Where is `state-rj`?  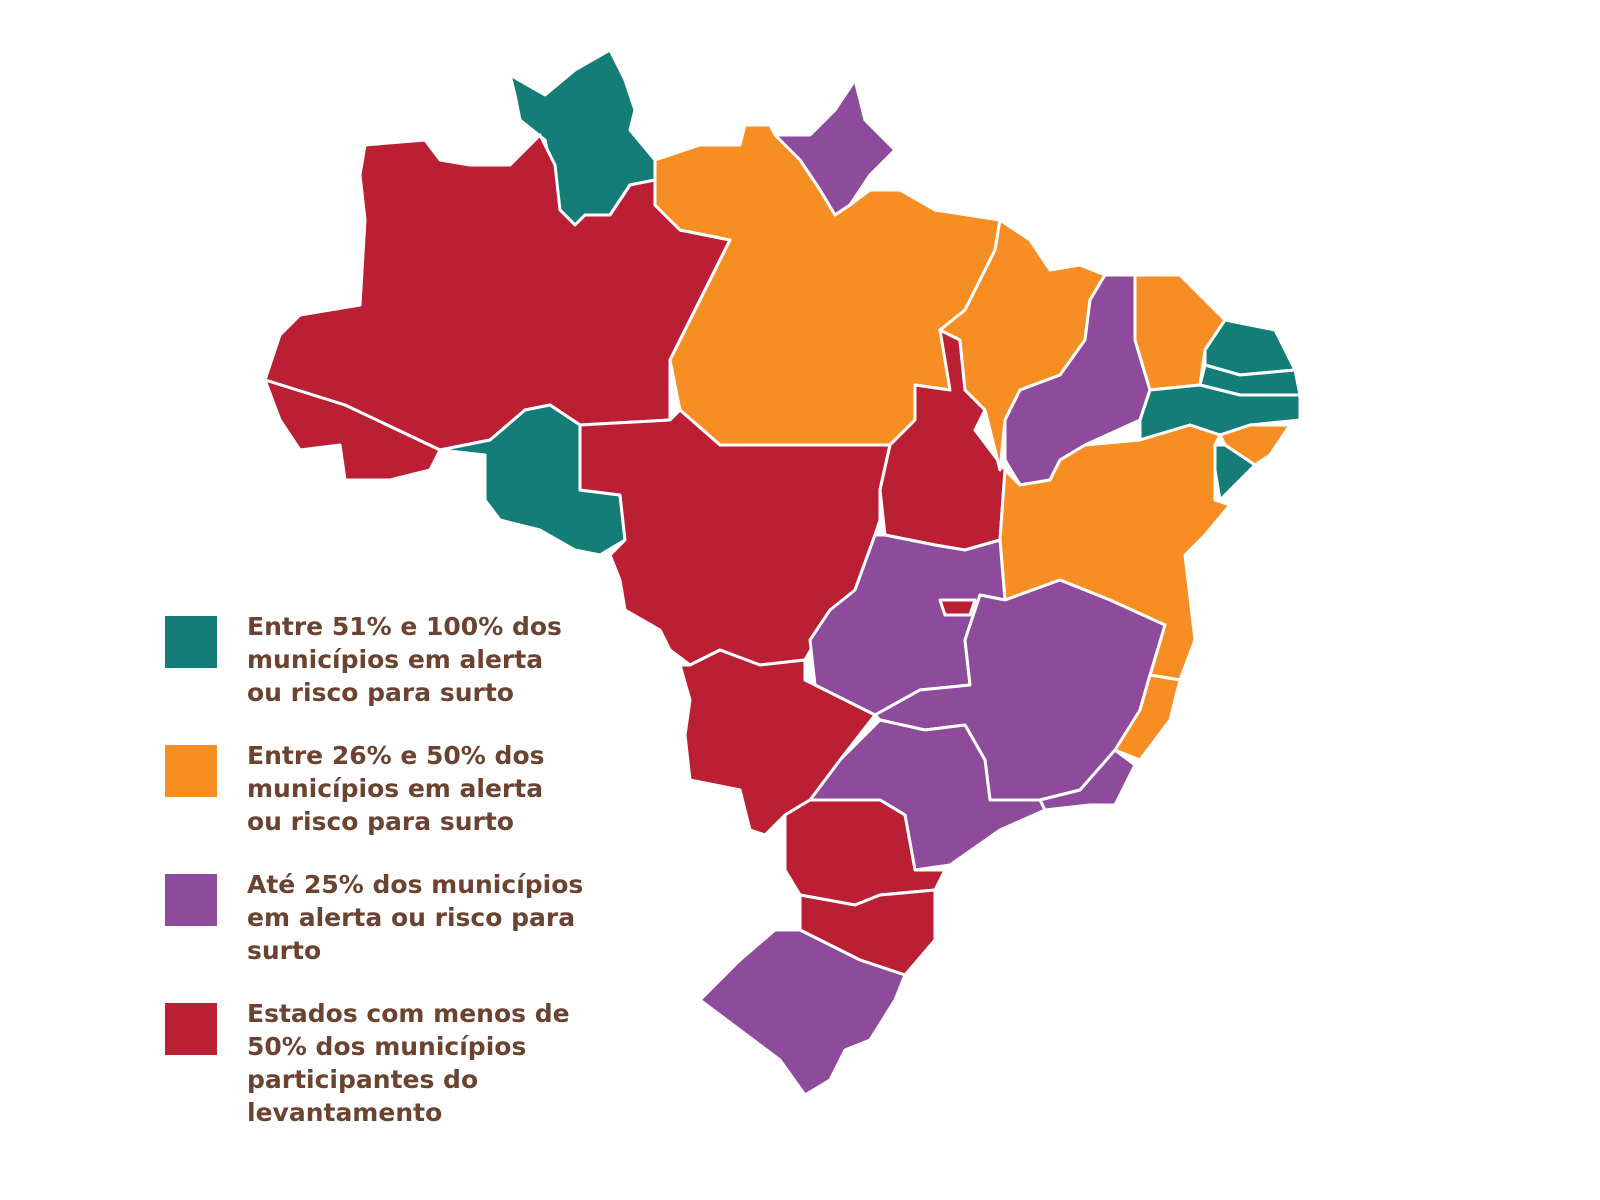 state-rj is located at coordinates (1087, 780).